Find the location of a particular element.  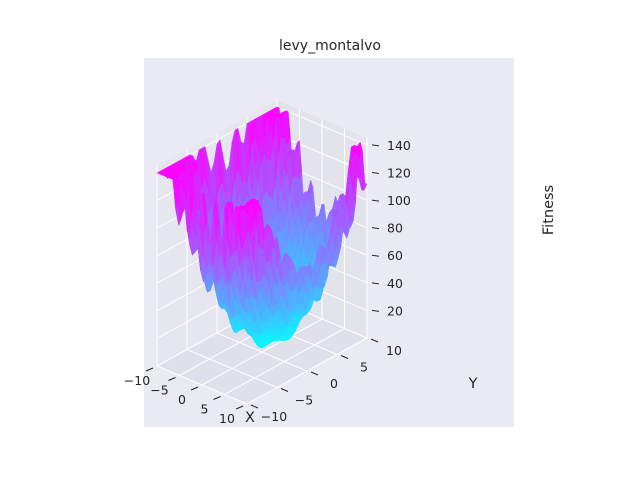

z-tick-label: 60 is located at coordinates (395, 255).